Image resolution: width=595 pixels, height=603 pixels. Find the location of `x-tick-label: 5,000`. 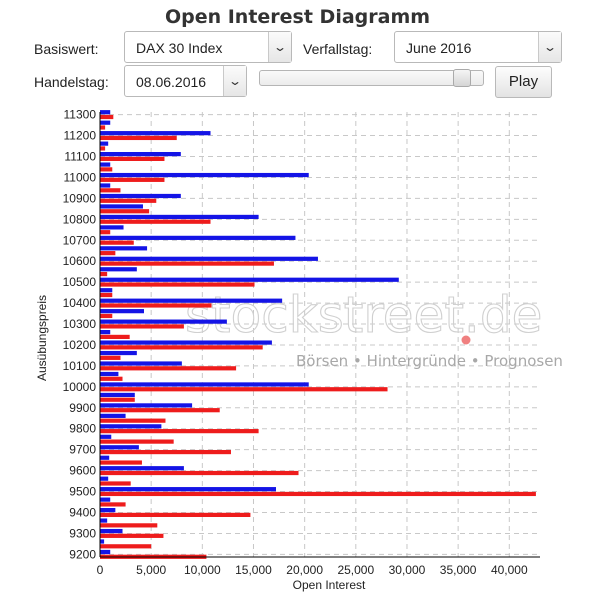

x-tick-label: 5,000 is located at coordinates (151, 570).